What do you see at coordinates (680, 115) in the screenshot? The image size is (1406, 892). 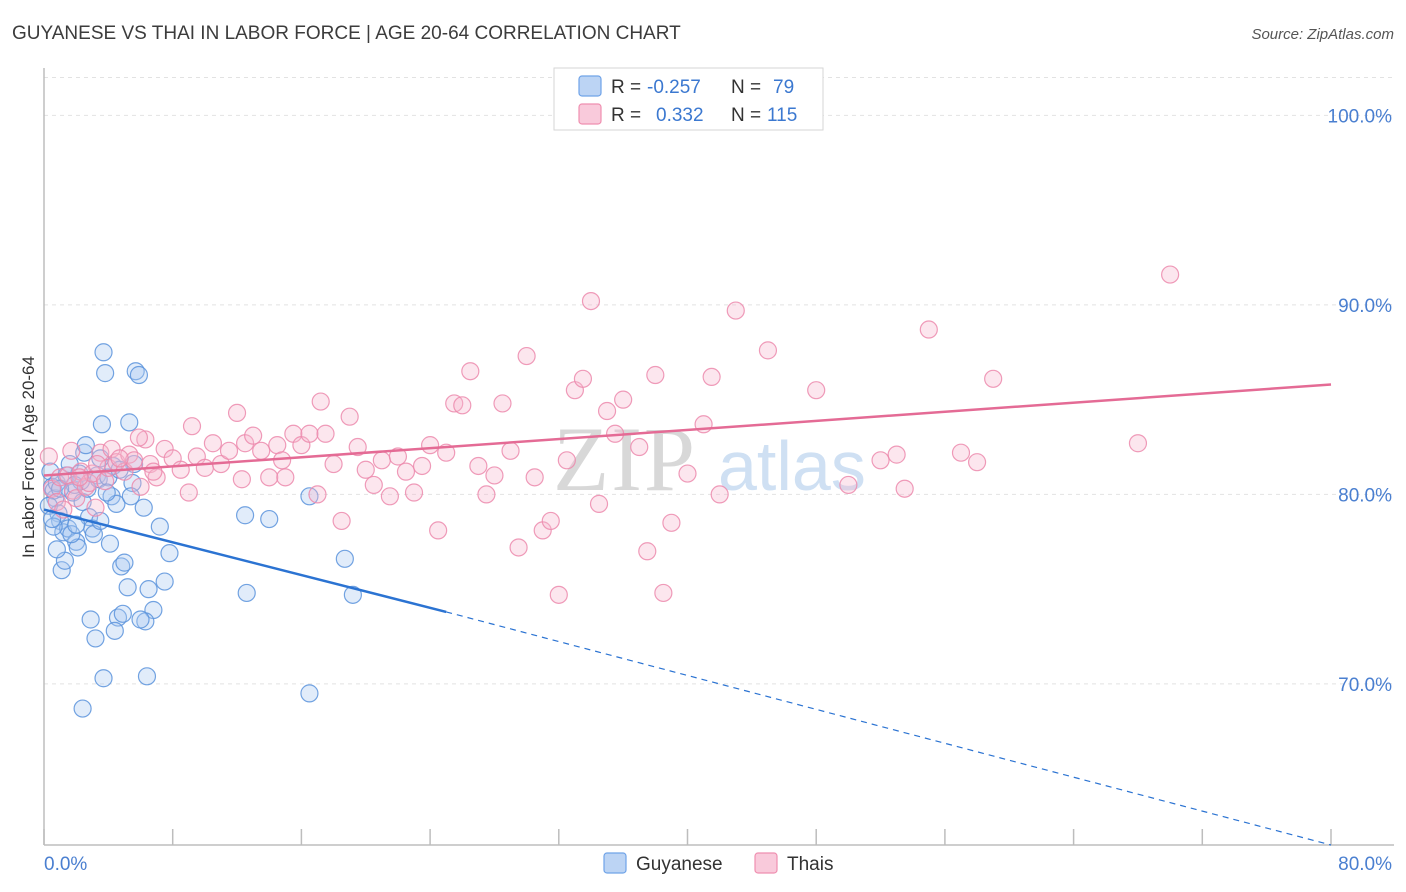 I see `legend-r-value: 0.332` at bounding box center [680, 115].